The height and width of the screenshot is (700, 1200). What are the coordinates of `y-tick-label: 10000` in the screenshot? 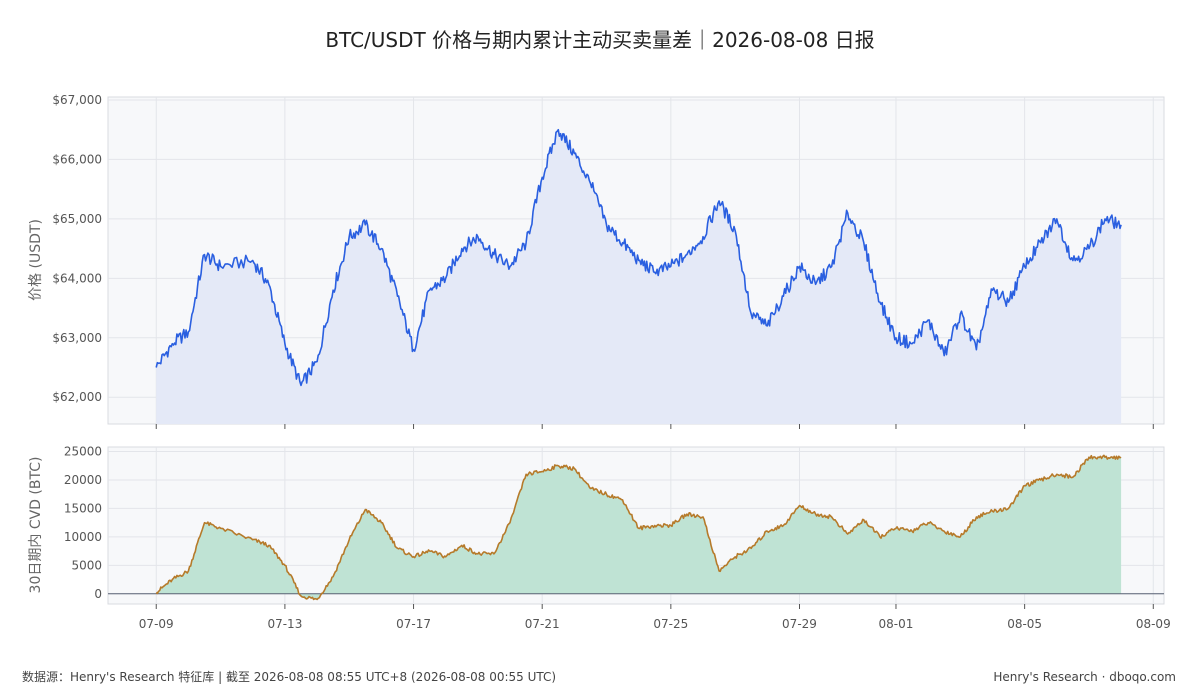 It's located at (83, 537).